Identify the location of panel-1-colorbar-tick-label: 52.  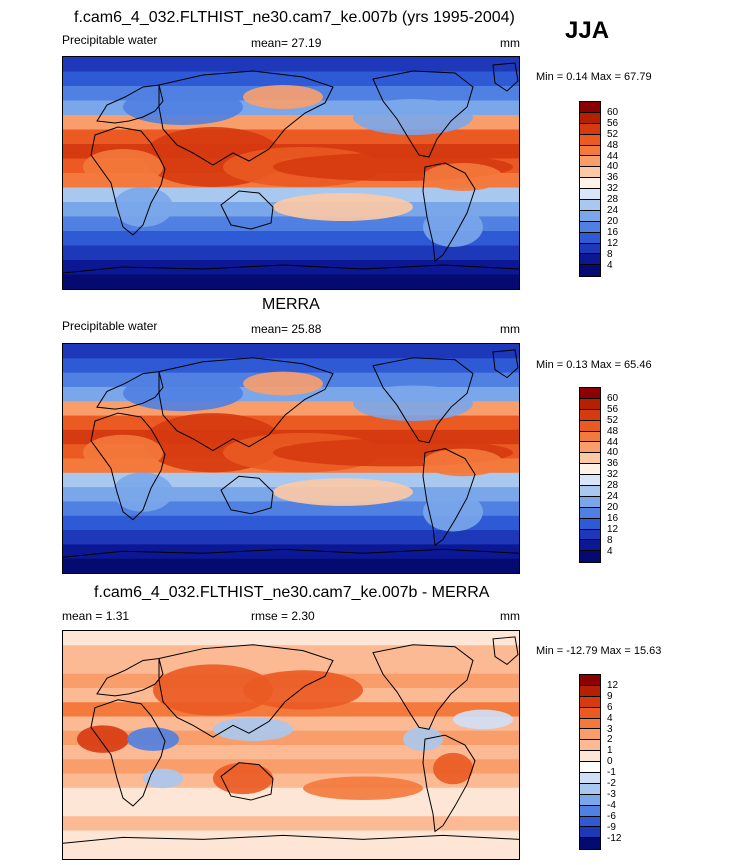
(613, 134).